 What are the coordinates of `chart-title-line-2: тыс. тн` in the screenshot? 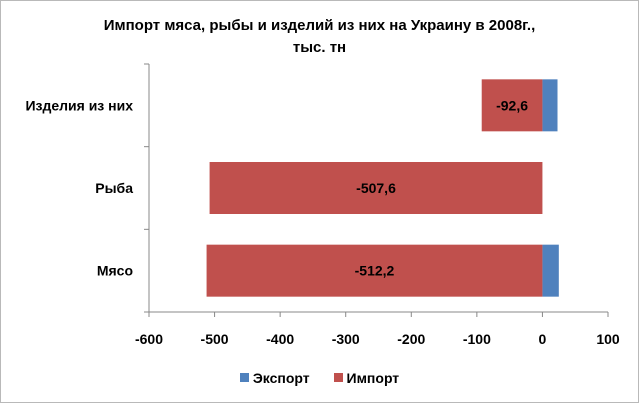 It's located at (319, 47).